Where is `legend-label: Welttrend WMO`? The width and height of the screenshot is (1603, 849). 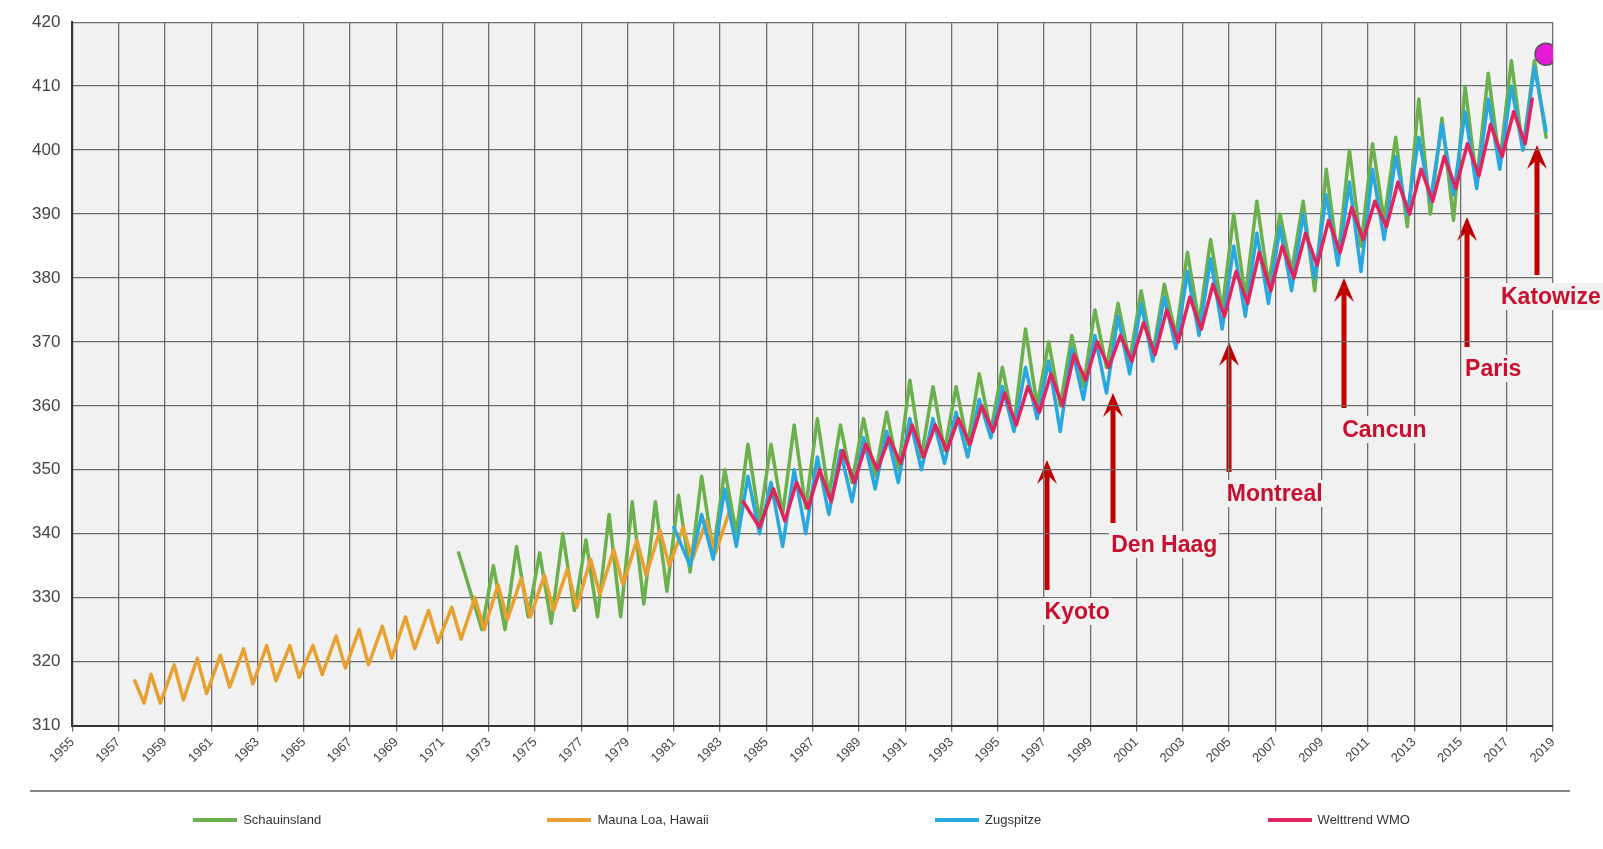
legend-label: Welttrend WMO is located at coordinates (1363, 819).